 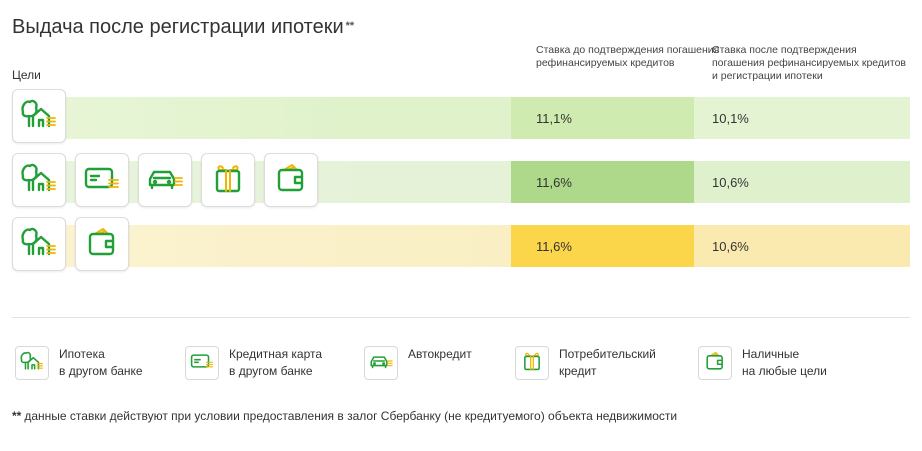 I want to click on page-title: Выдача после регистрации ипотеки **, so click(x=183, y=27).